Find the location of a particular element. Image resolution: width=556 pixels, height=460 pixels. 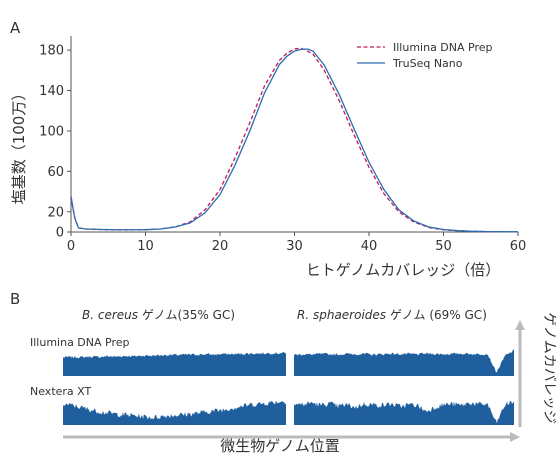

column-title-b-cereus: B. cereus ゲノム(35% GC) is located at coordinates (158, 315).